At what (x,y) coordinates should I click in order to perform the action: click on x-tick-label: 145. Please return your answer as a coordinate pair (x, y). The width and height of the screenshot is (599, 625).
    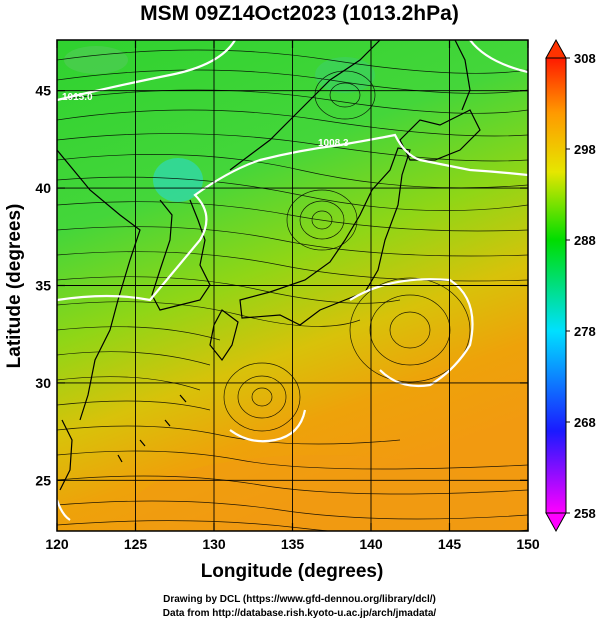
    Looking at the image, I should click on (450, 544).